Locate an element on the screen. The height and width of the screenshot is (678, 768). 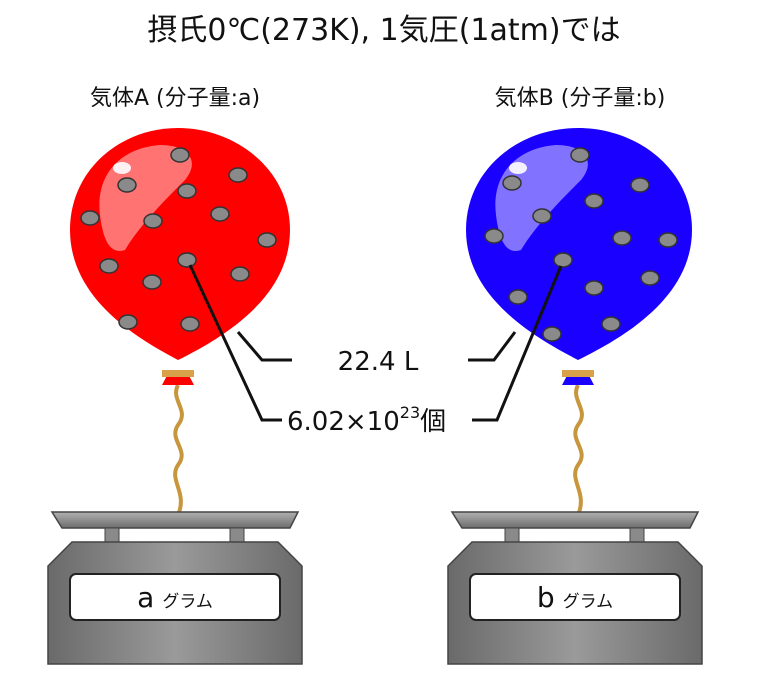
balloon-a-string is located at coordinates (178, 450).